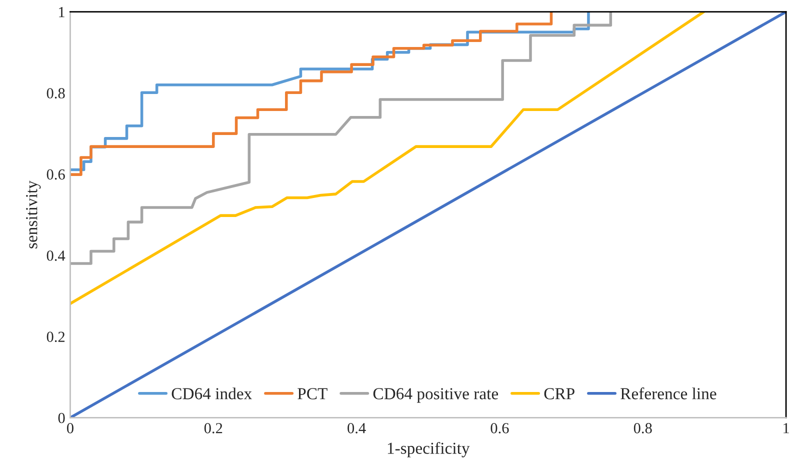 This screenshot has width=798, height=472. I want to click on x-tick-label: 0.8, so click(643, 428).